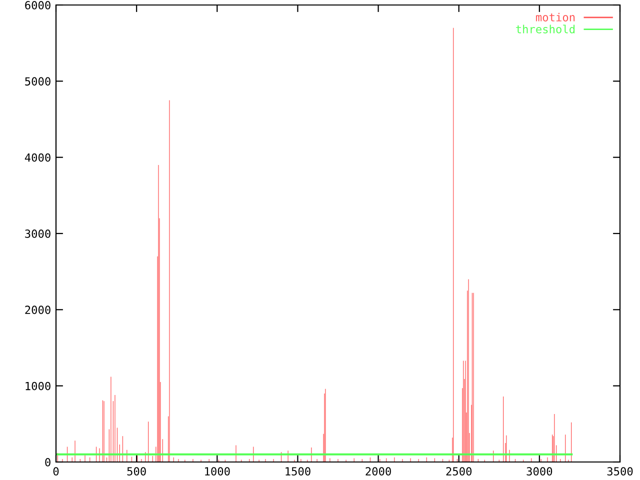 The width and height of the screenshot is (640, 480). I want to click on x-tick-label: 3500, so click(620, 471).